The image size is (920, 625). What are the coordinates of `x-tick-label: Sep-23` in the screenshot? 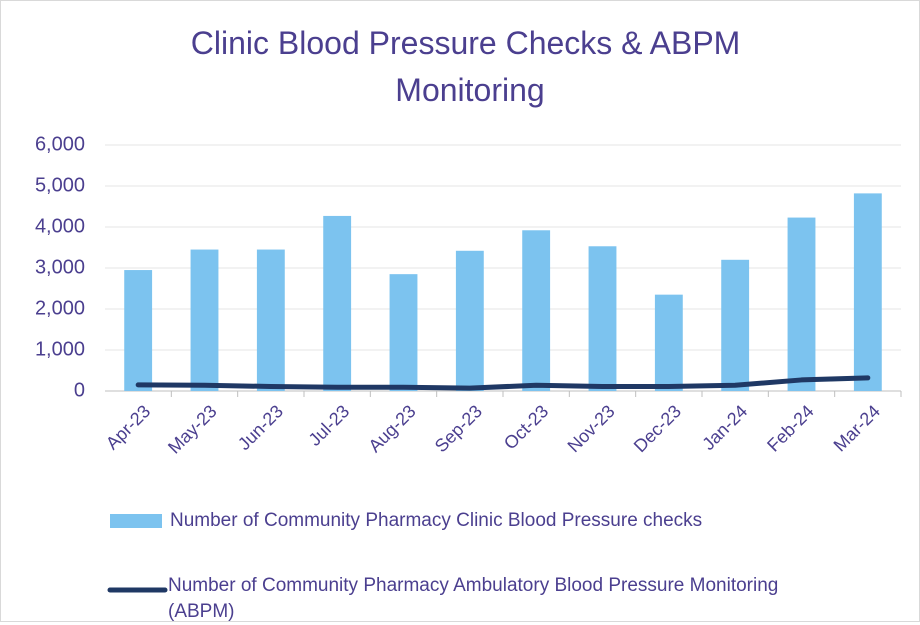 It's located at (458, 428).